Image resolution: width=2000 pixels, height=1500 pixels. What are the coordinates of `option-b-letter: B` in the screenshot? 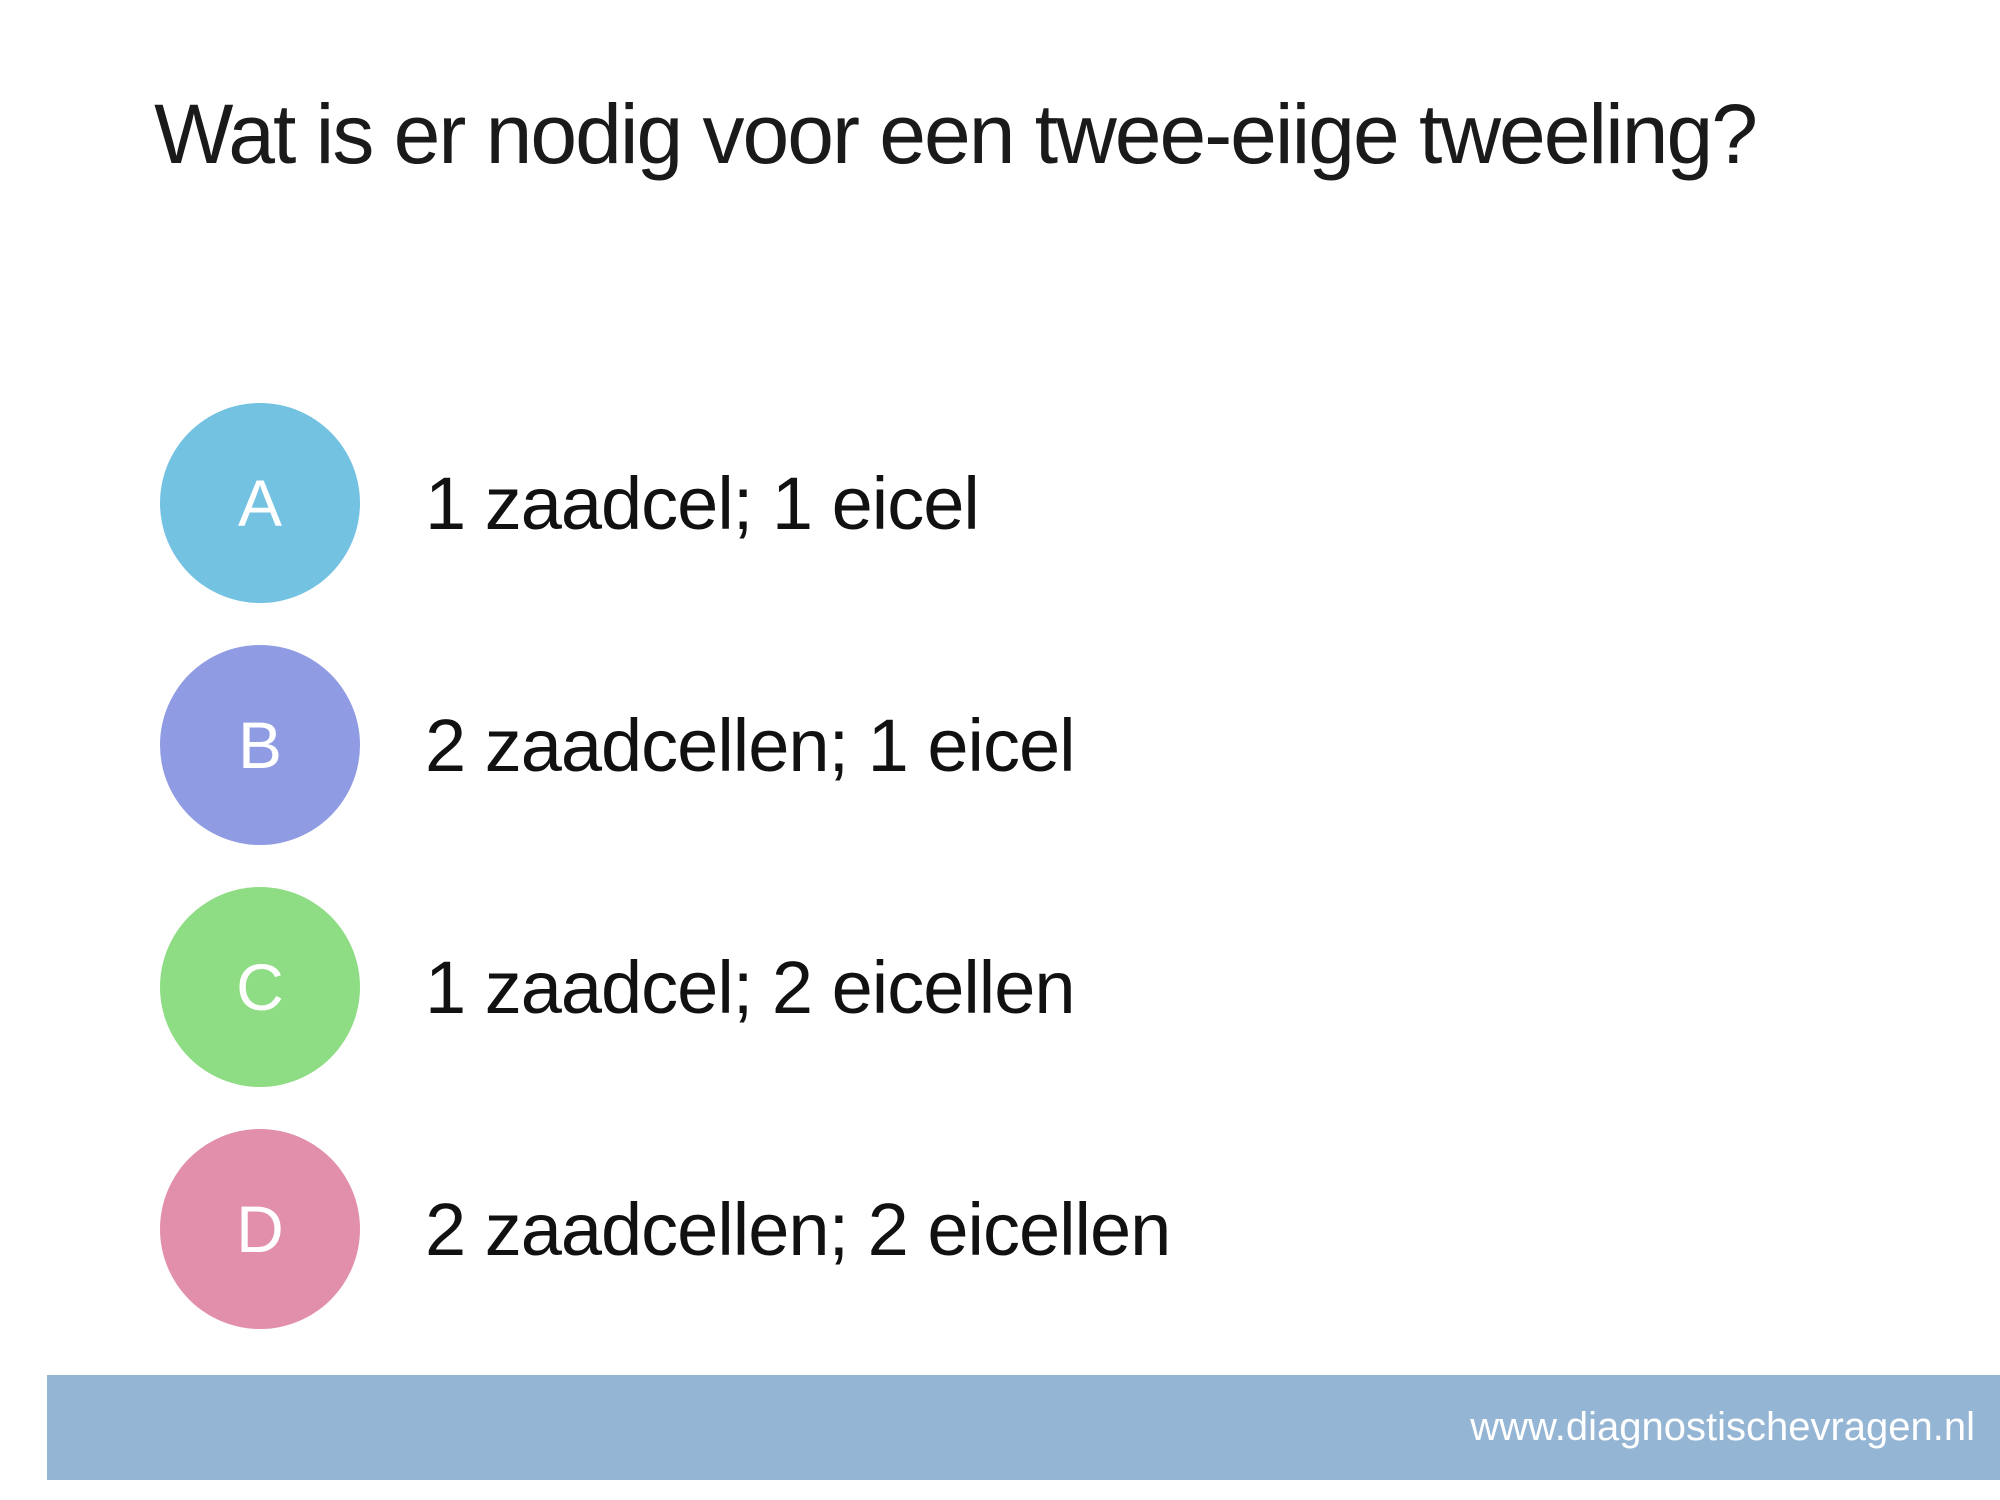 It's located at (260, 745).